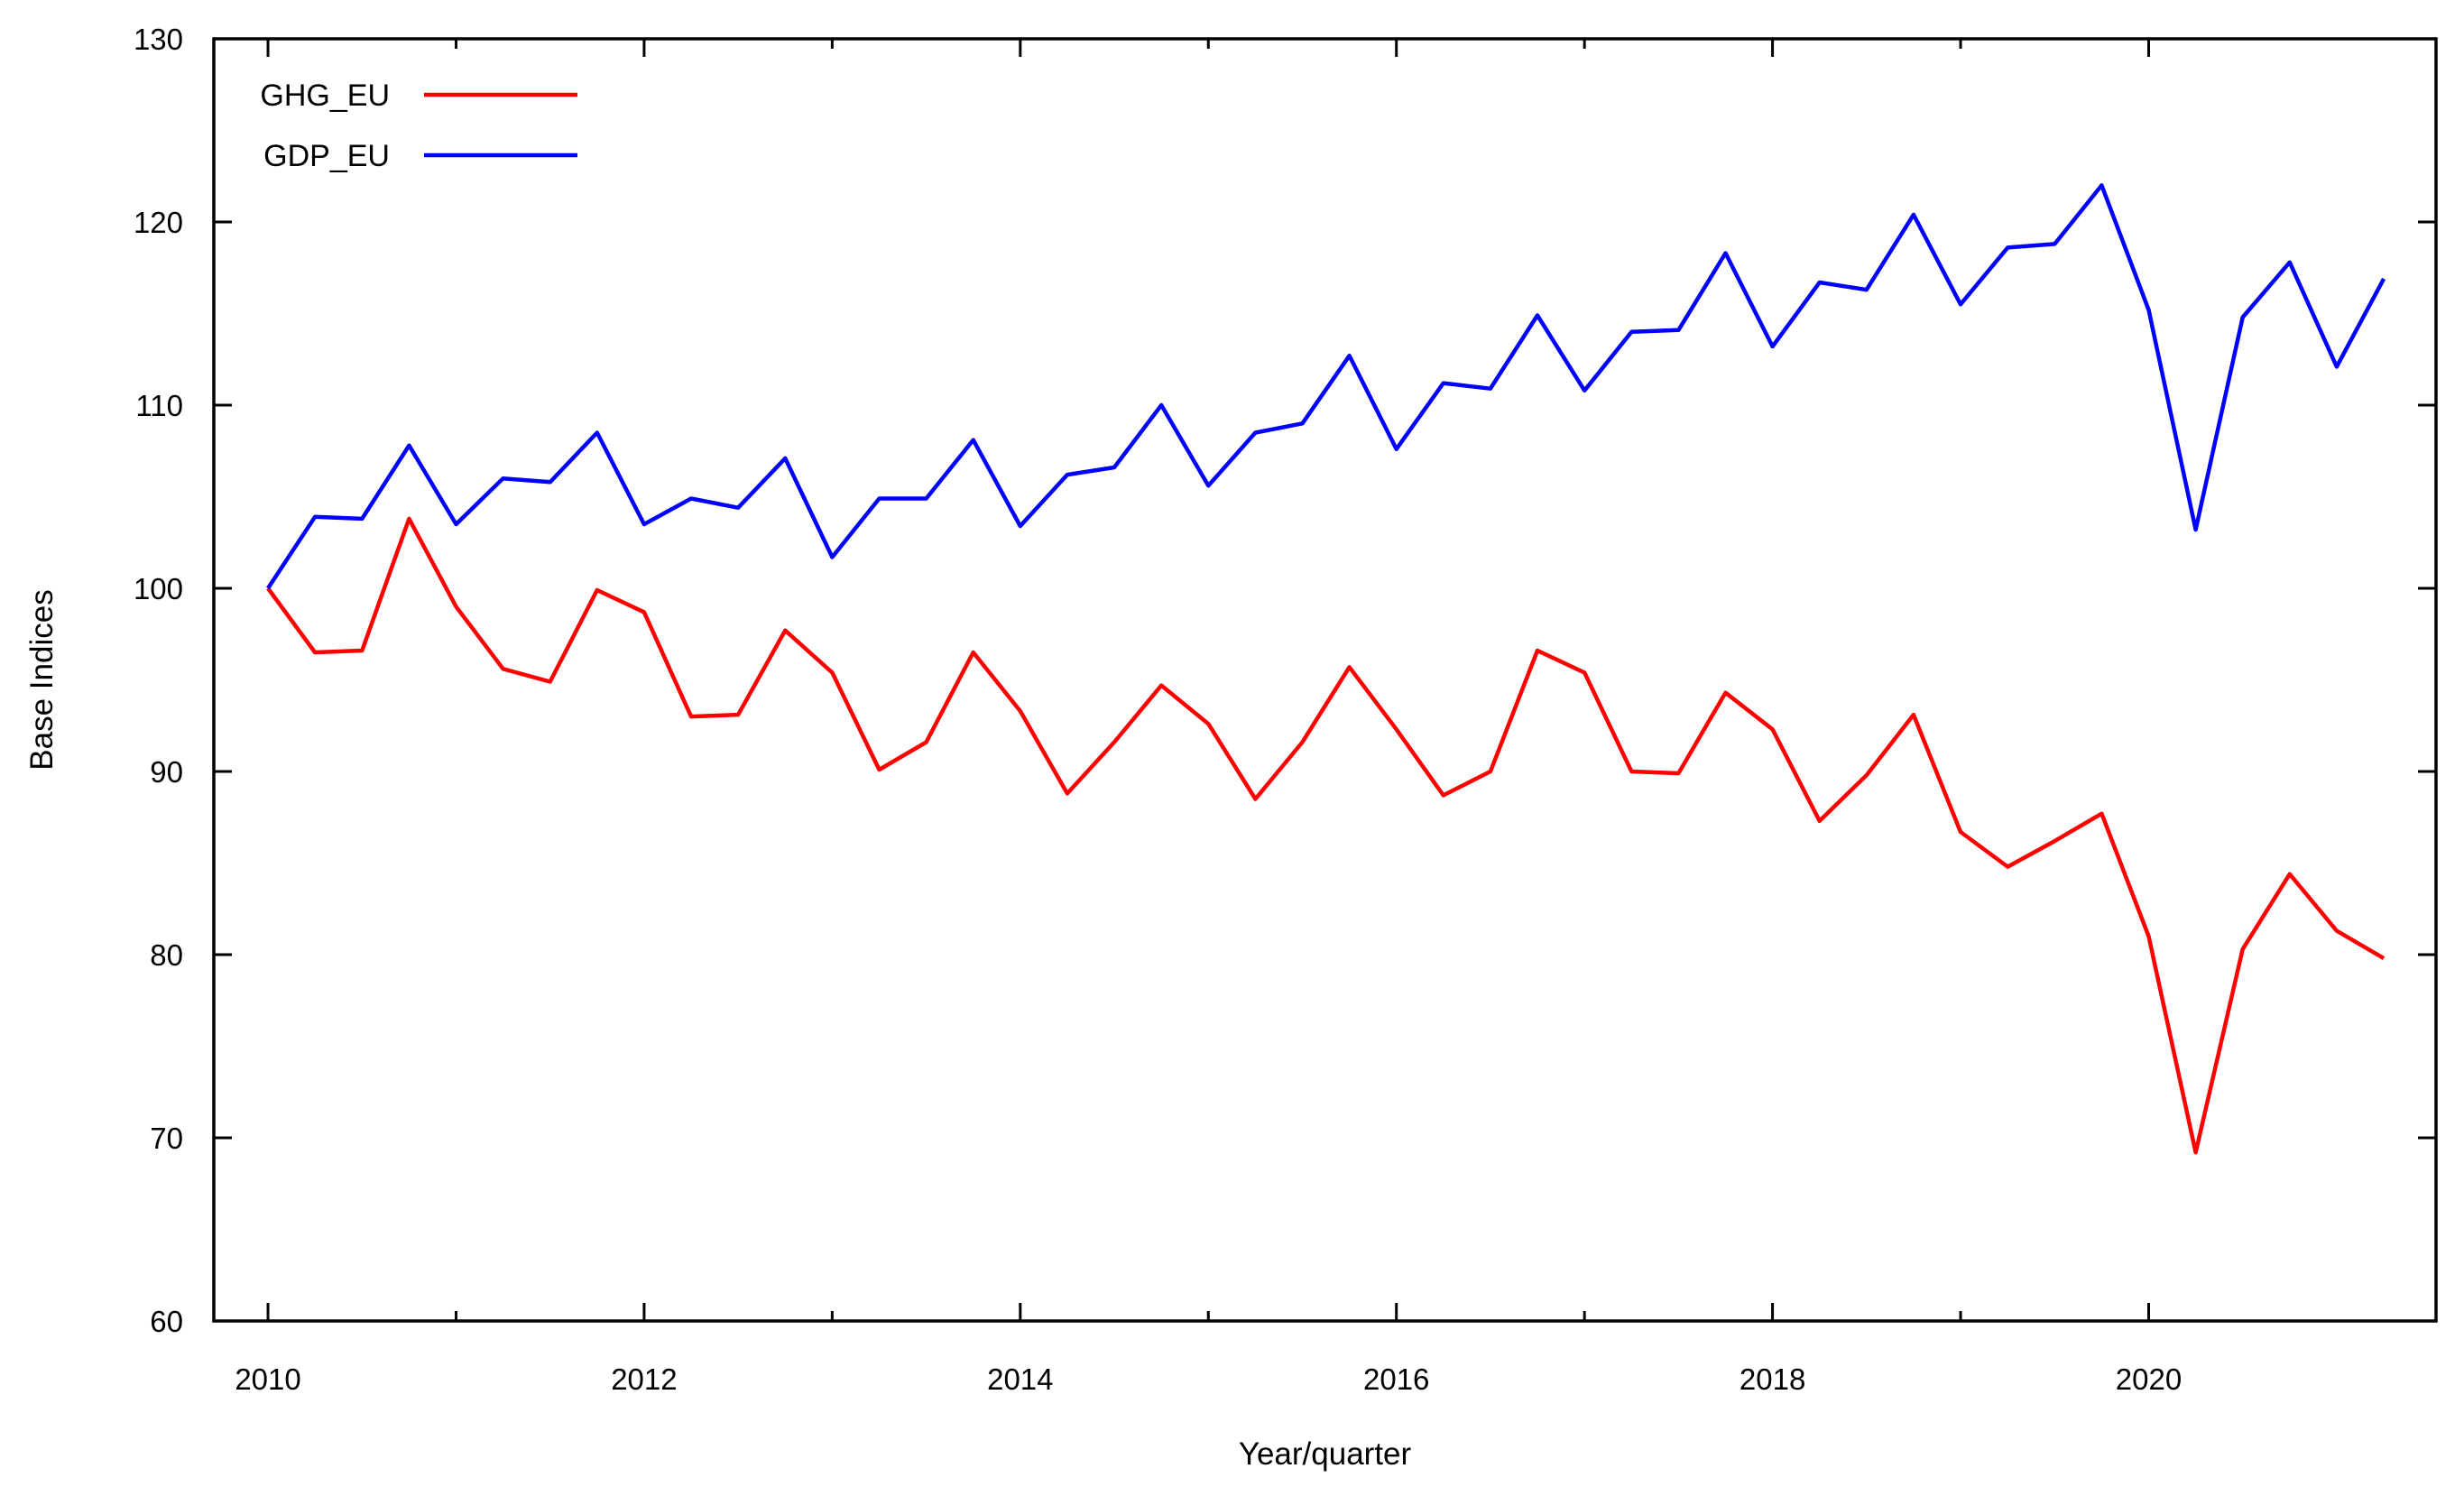  Describe the element at coordinates (1020, 1379) in the screenshot. I see `x-tick-label: 2014` at that location.